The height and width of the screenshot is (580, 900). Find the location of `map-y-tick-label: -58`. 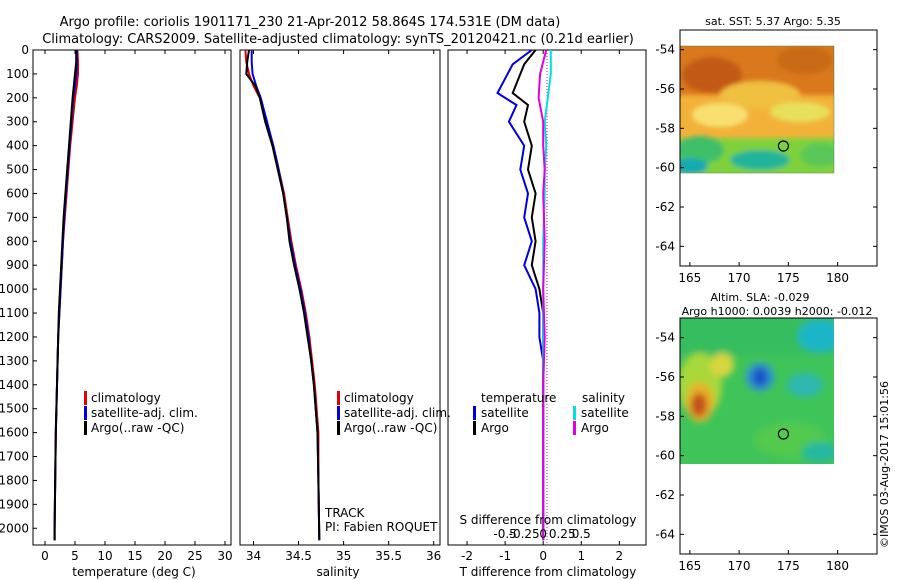

map-y-tick-label: -58 is located at coordinates (665, 416).